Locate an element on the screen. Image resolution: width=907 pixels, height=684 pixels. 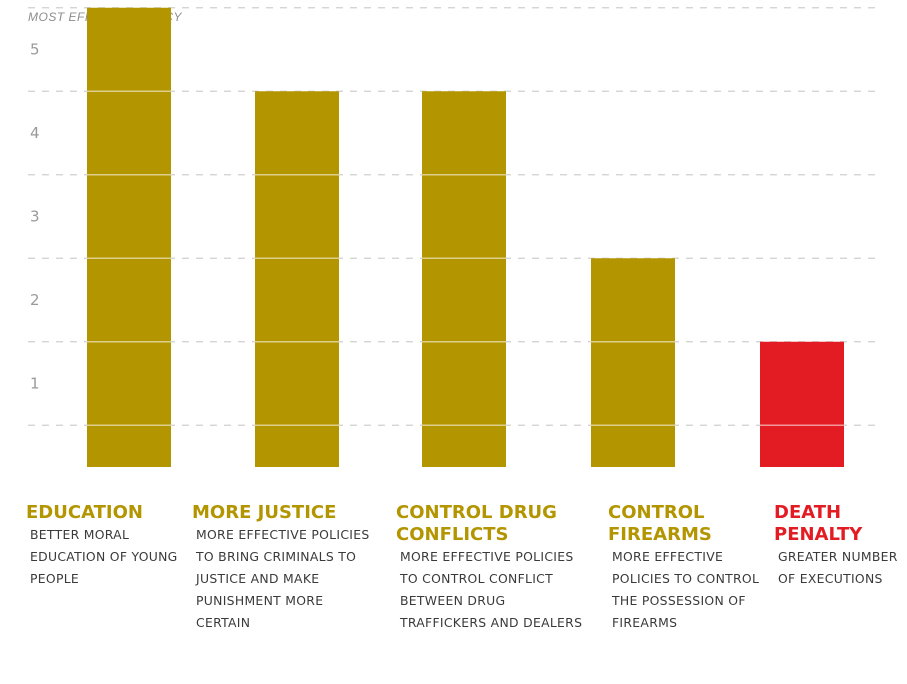
y-tick-label: 3 is located at coordinates (35, 217).